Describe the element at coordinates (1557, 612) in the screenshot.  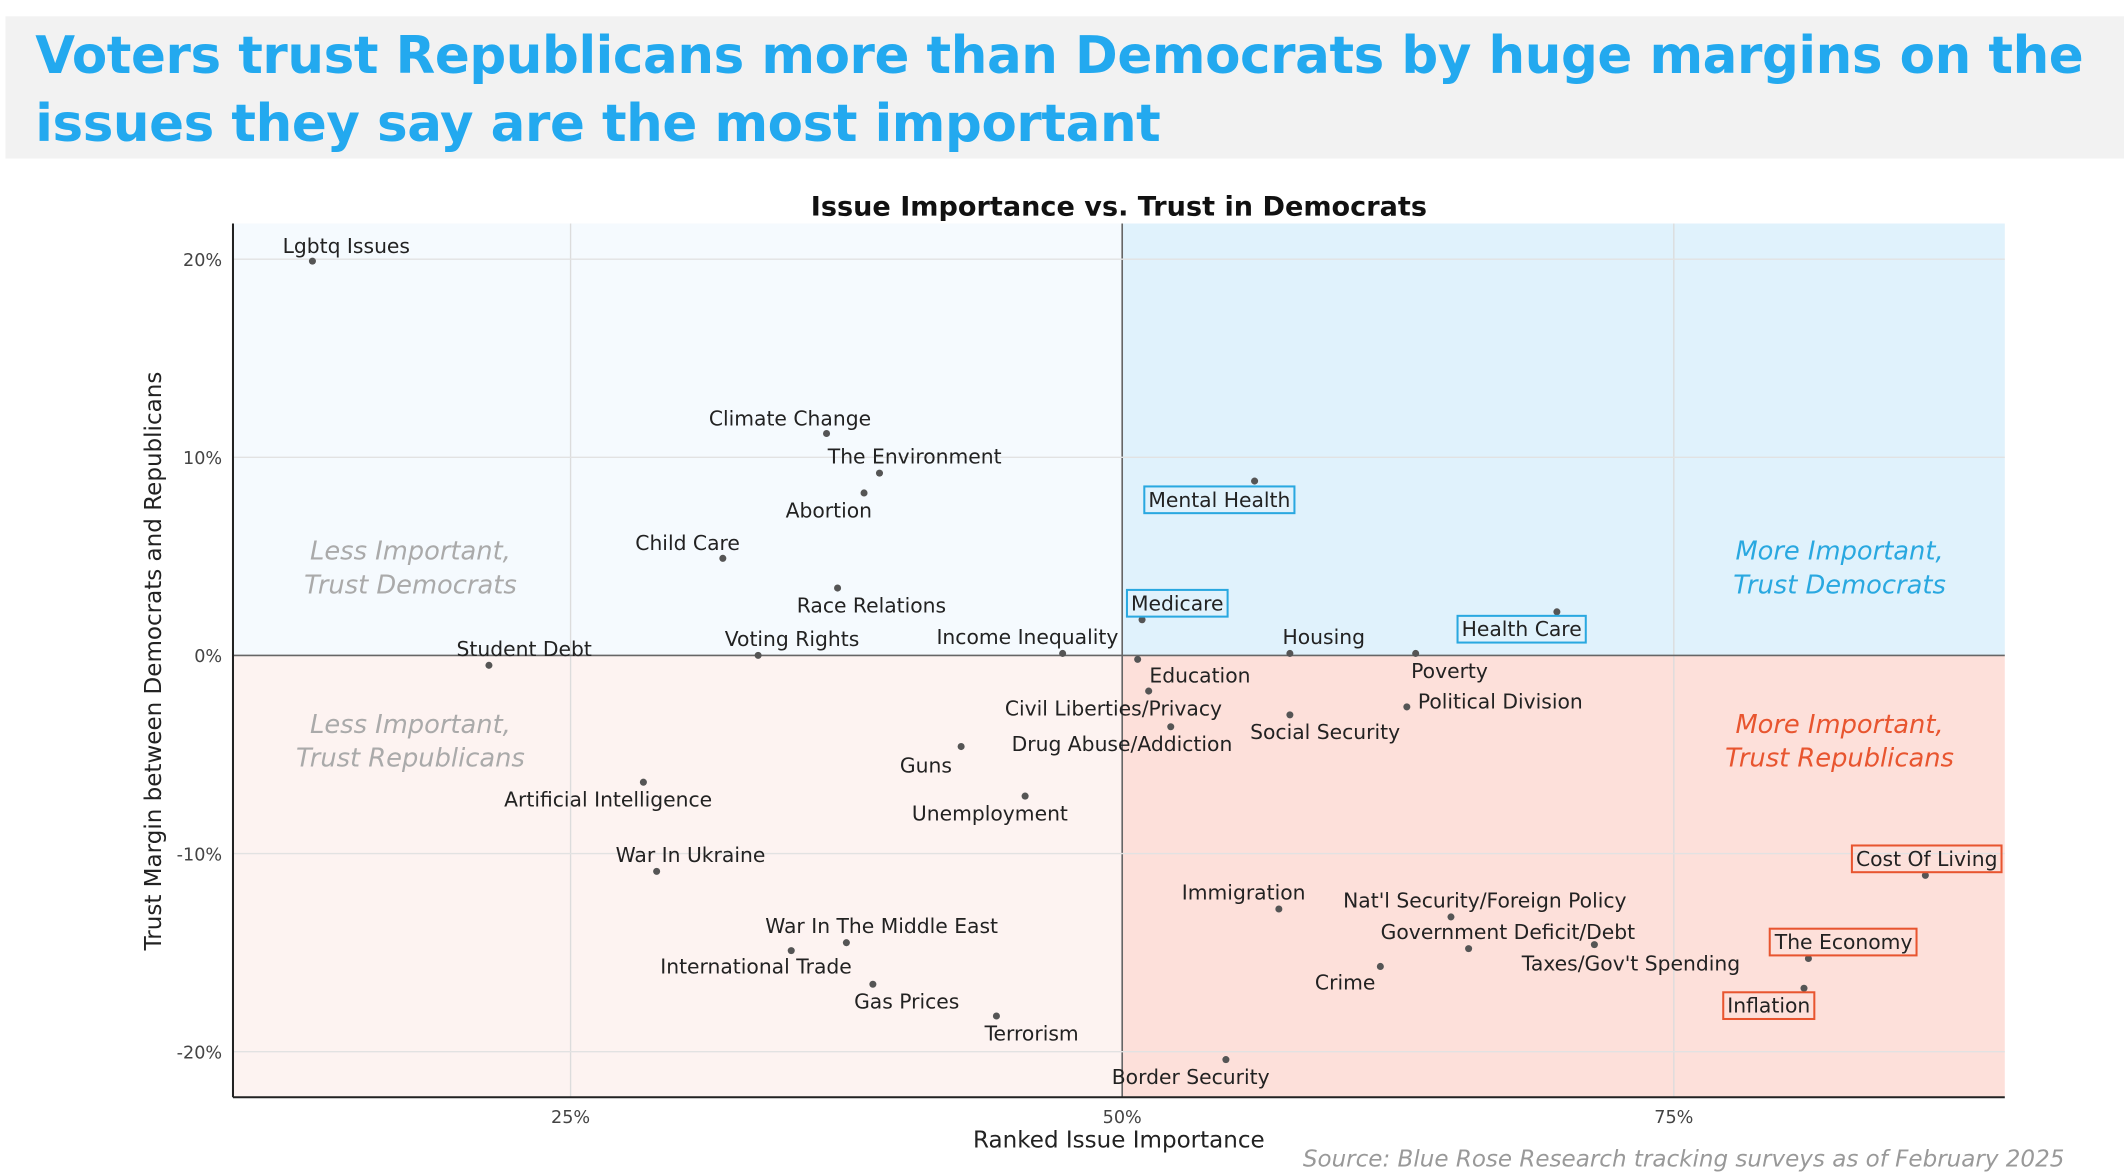
I see `point-health-care` at that location.